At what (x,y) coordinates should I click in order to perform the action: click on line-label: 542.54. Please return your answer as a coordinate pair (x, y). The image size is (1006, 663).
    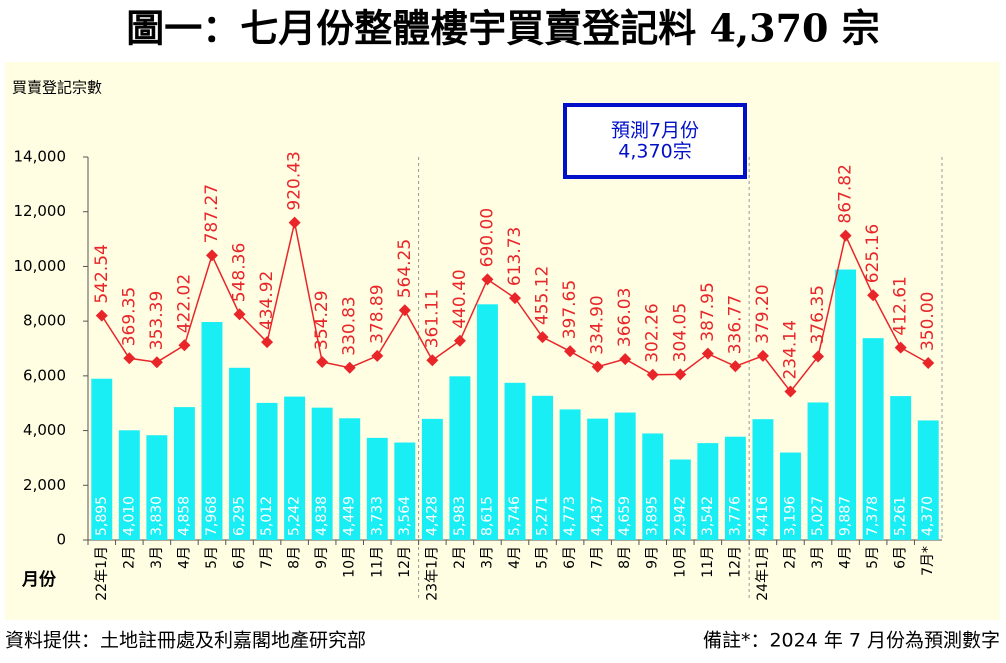
    Looking at the image, I should click on (102, 273).